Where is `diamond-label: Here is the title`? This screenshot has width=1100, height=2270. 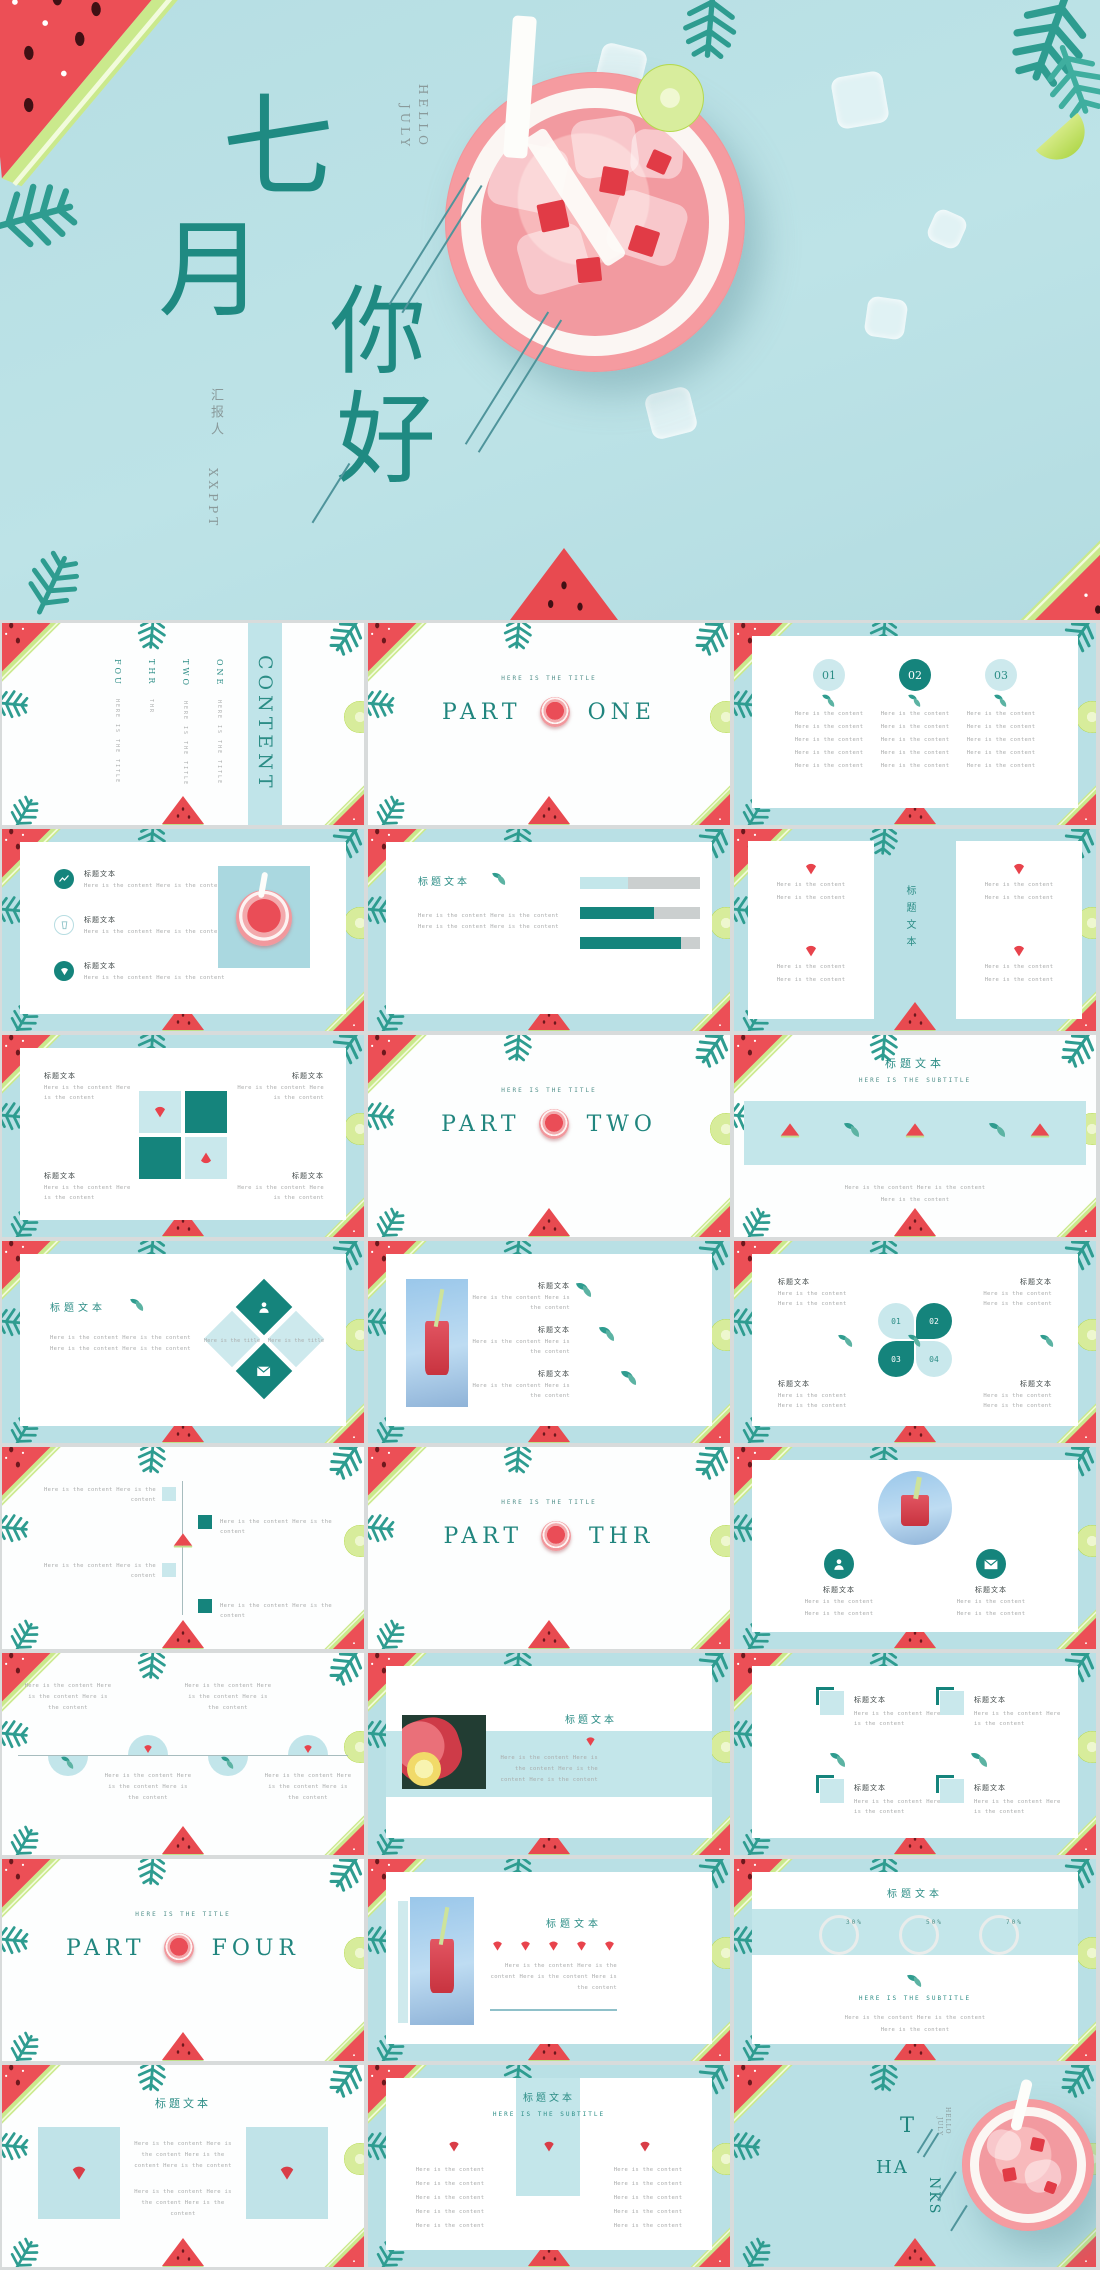 diamond-label: Here is the title is located at coordinates (296, 1341).